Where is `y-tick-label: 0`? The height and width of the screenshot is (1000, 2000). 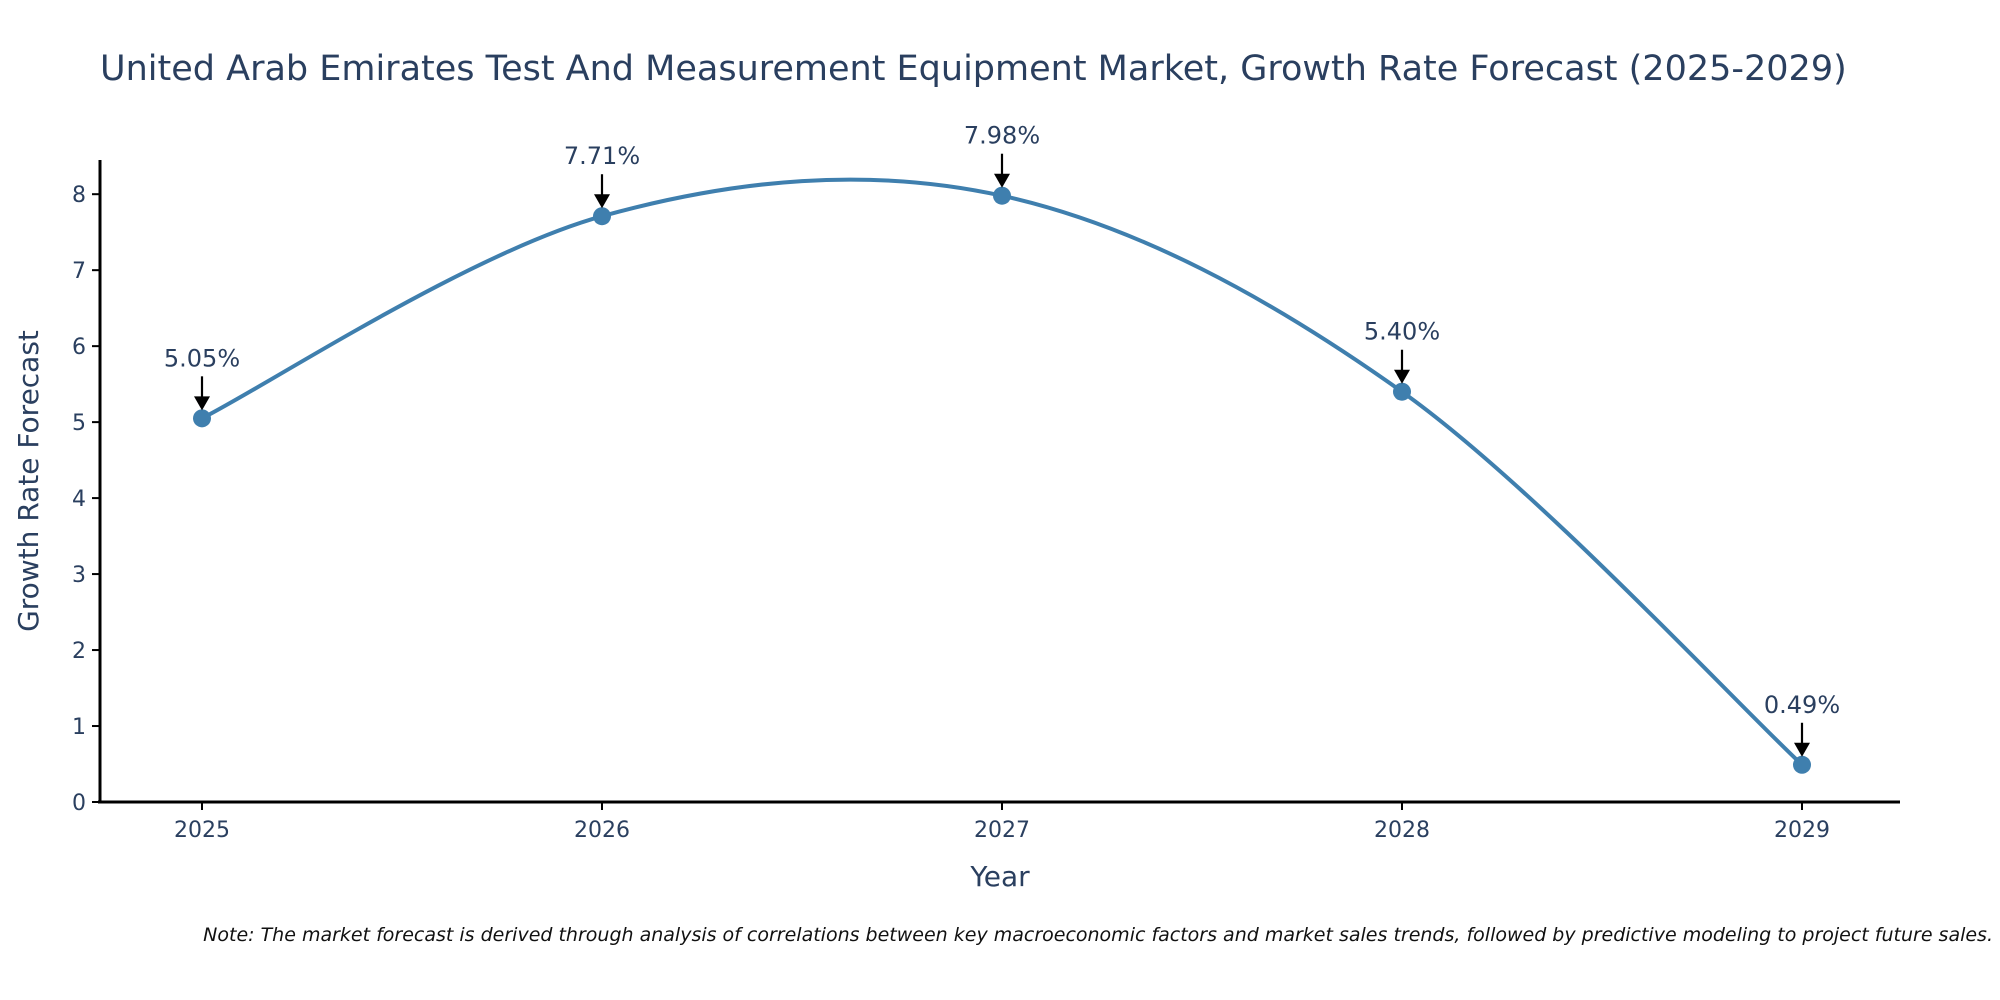 y-tick-label: 0 is located at coordinates (79, 803).